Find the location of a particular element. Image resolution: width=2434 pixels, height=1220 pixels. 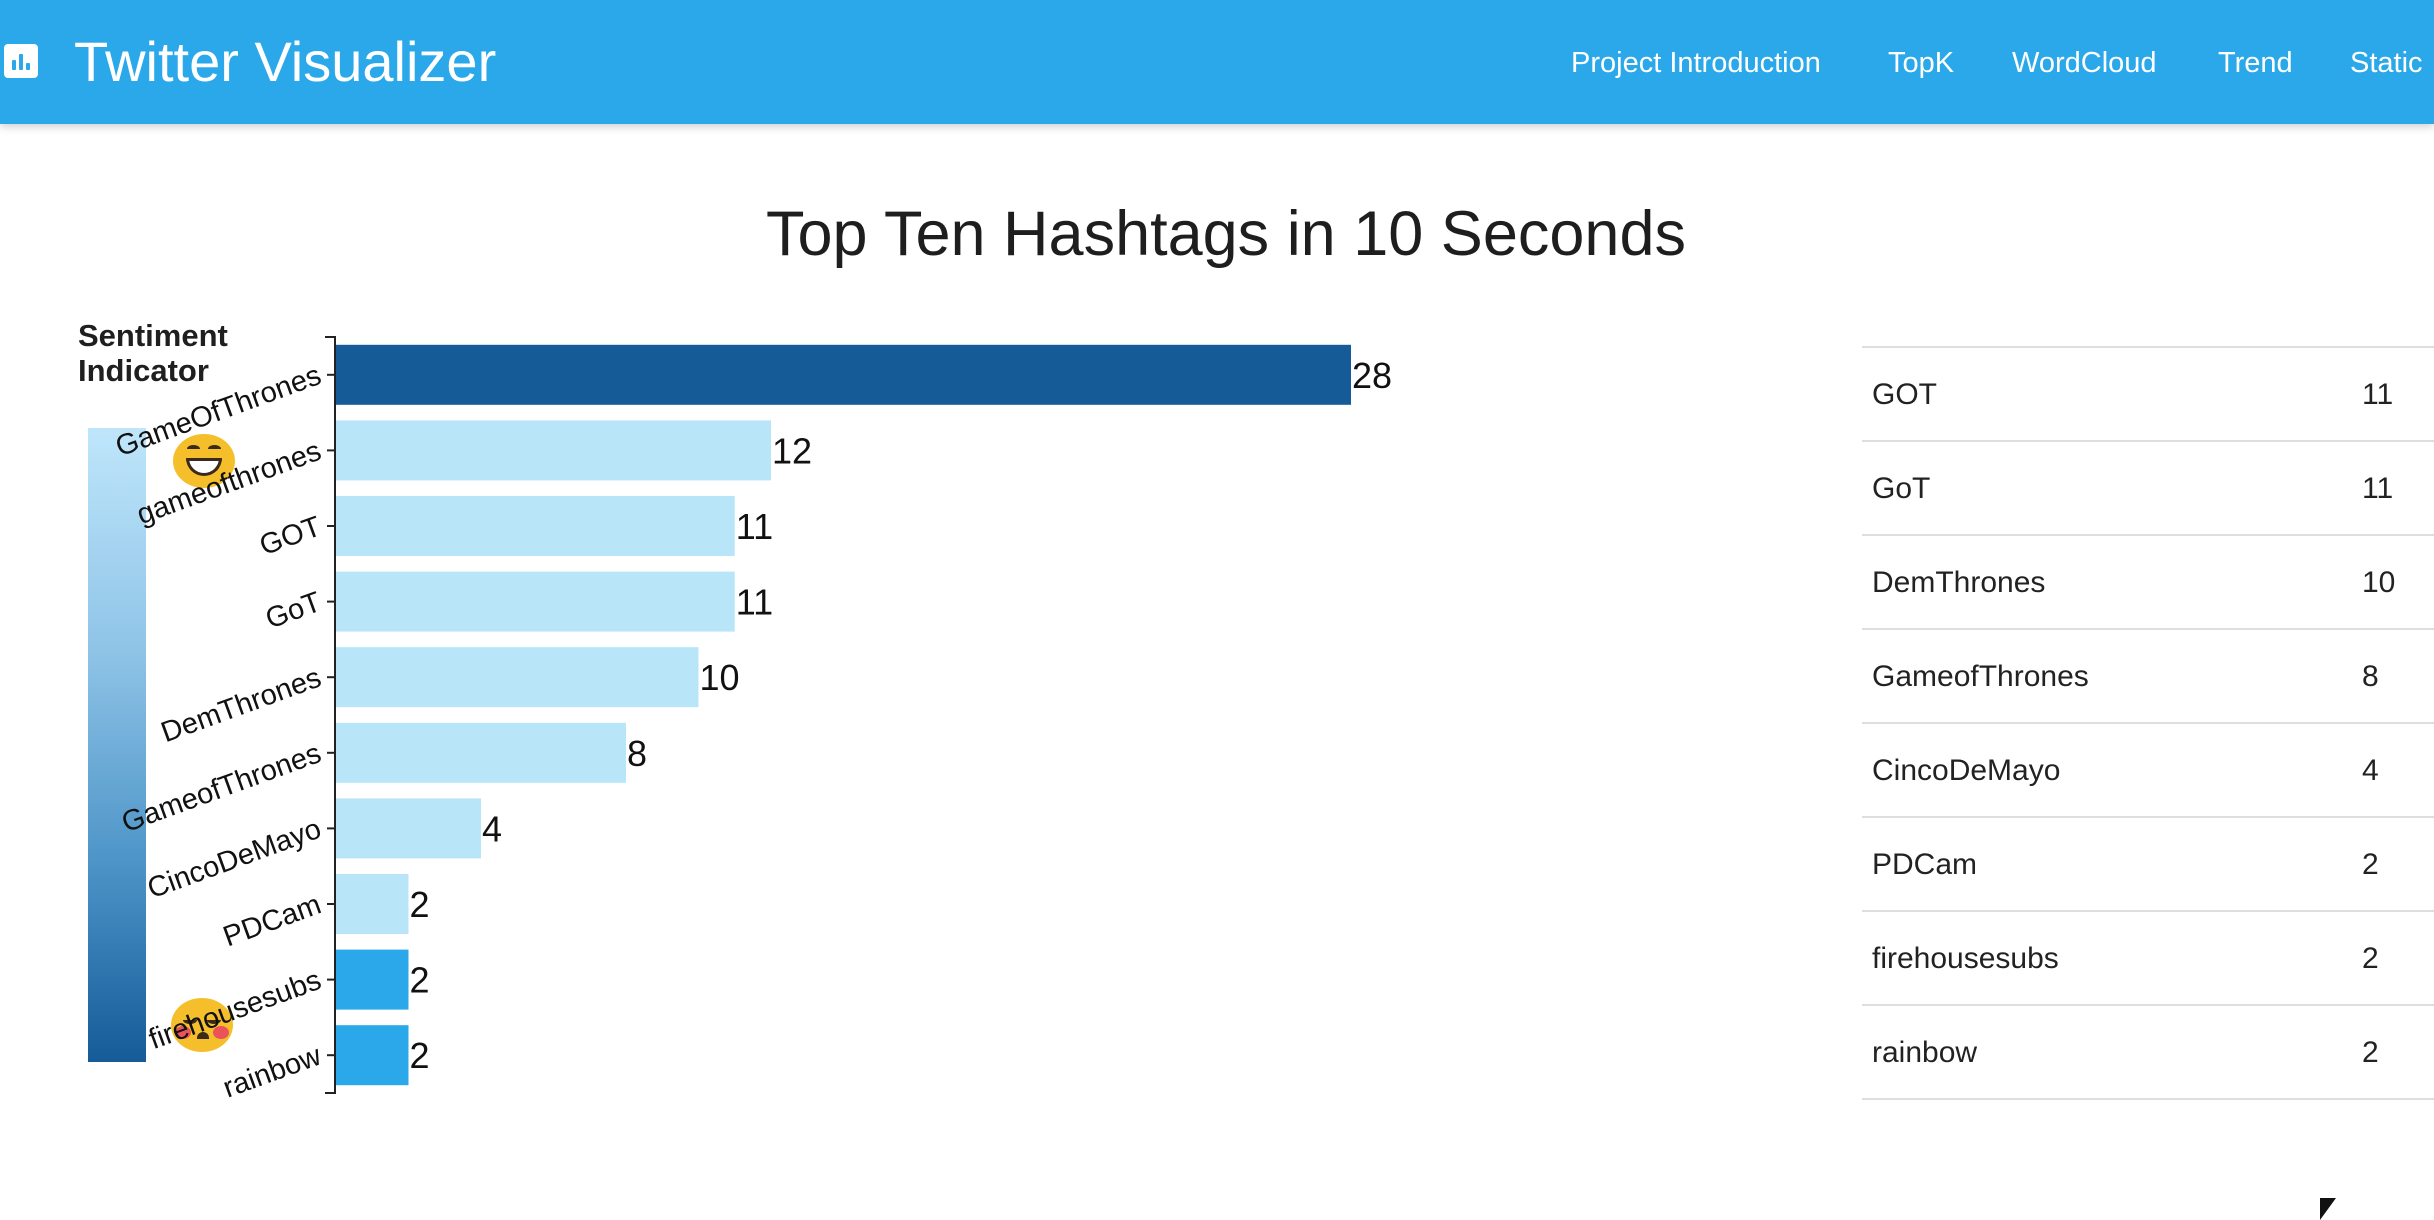

nav-topk: TopK is located at coordinates (1921, 63).